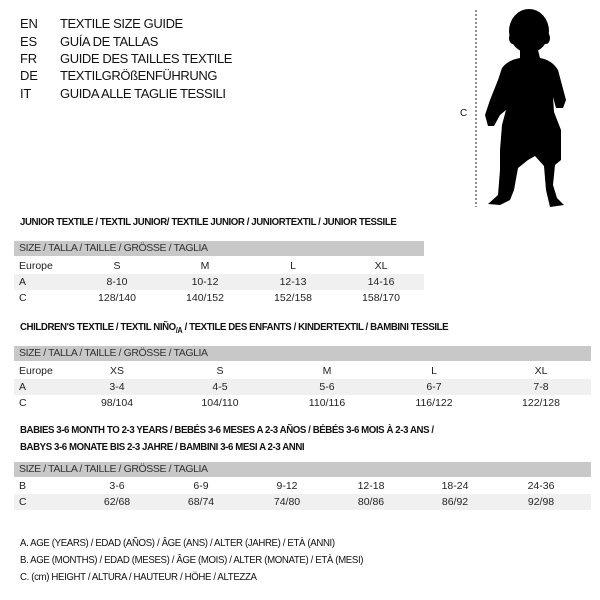 The image size is (600, 600). I want to click on silhouette-body, so click(525, 128).